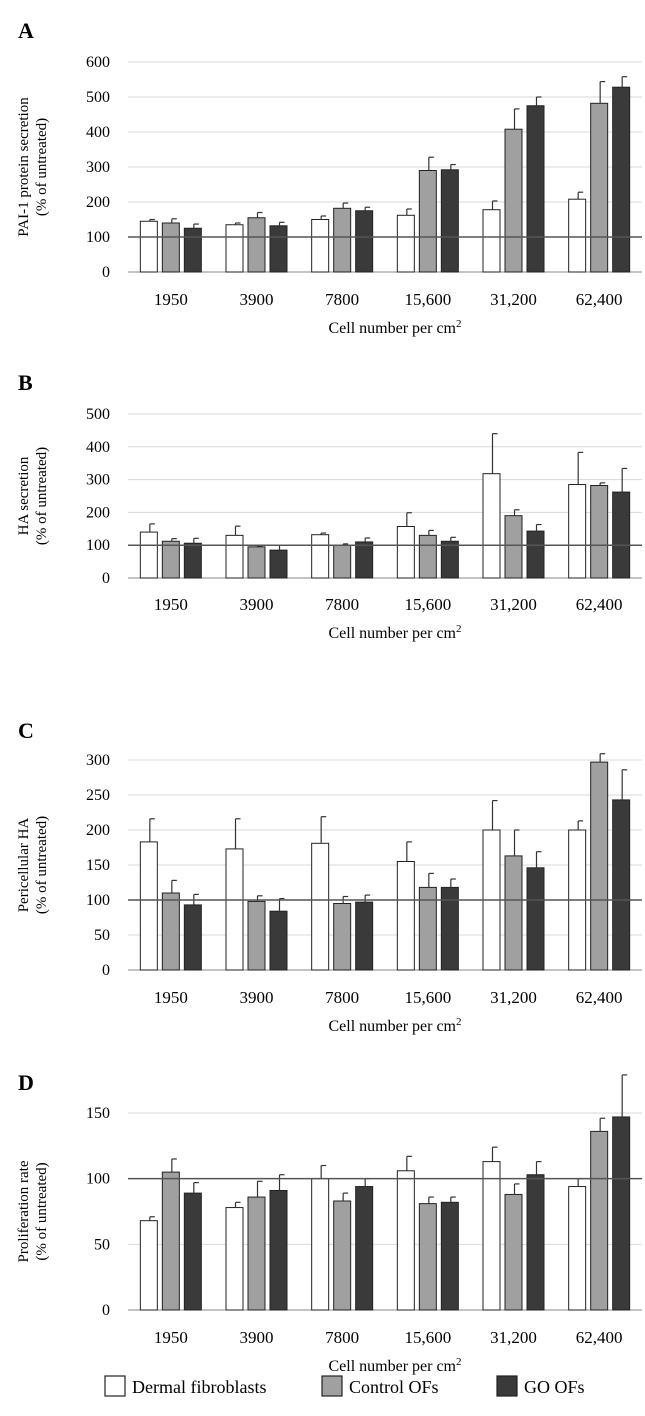 The width and height of the screenshot is (645, 1416). I want to click on y-tick-label: 600, so click(98, 62).